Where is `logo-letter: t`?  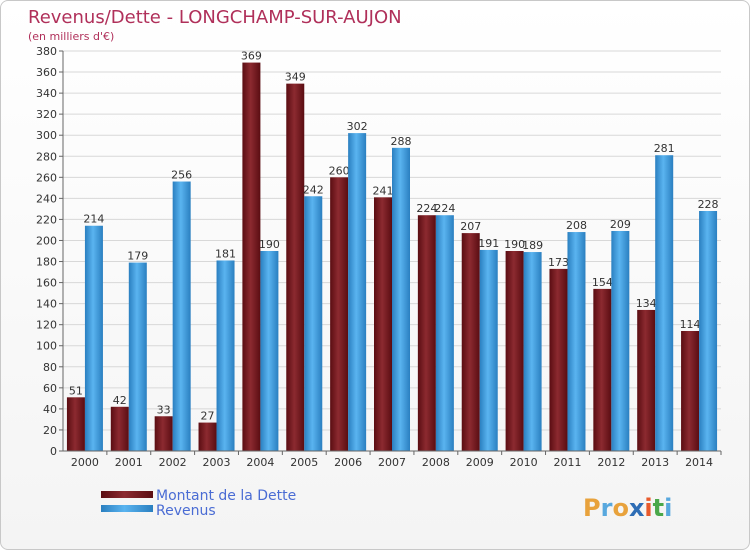
logo-letter: t is located at coordinates (658, 508).